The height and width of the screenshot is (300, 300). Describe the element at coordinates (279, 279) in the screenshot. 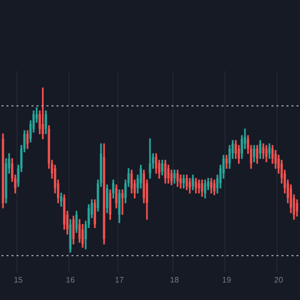

I see `x-tick-label: 20` at that location.